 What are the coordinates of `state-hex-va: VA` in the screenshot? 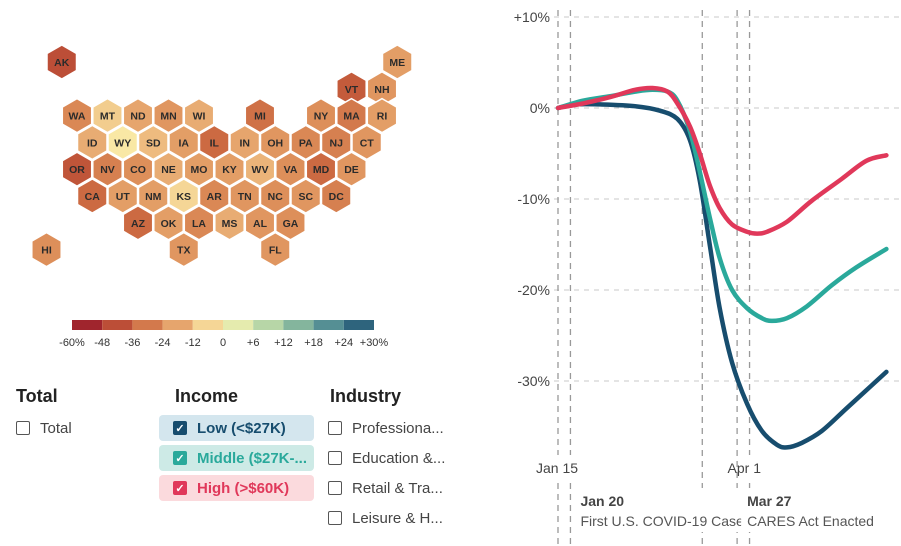 It's located at (290, 169).